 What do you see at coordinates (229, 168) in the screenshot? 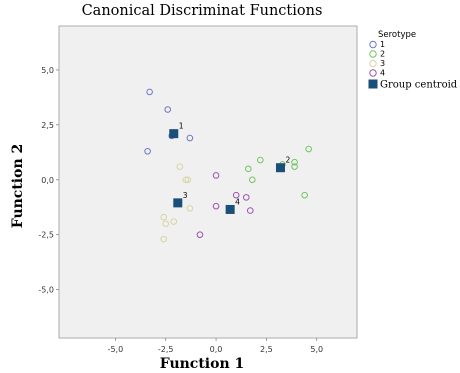
I see `group-centroids: 1 2 3 4` at bounding box center [229, 168].